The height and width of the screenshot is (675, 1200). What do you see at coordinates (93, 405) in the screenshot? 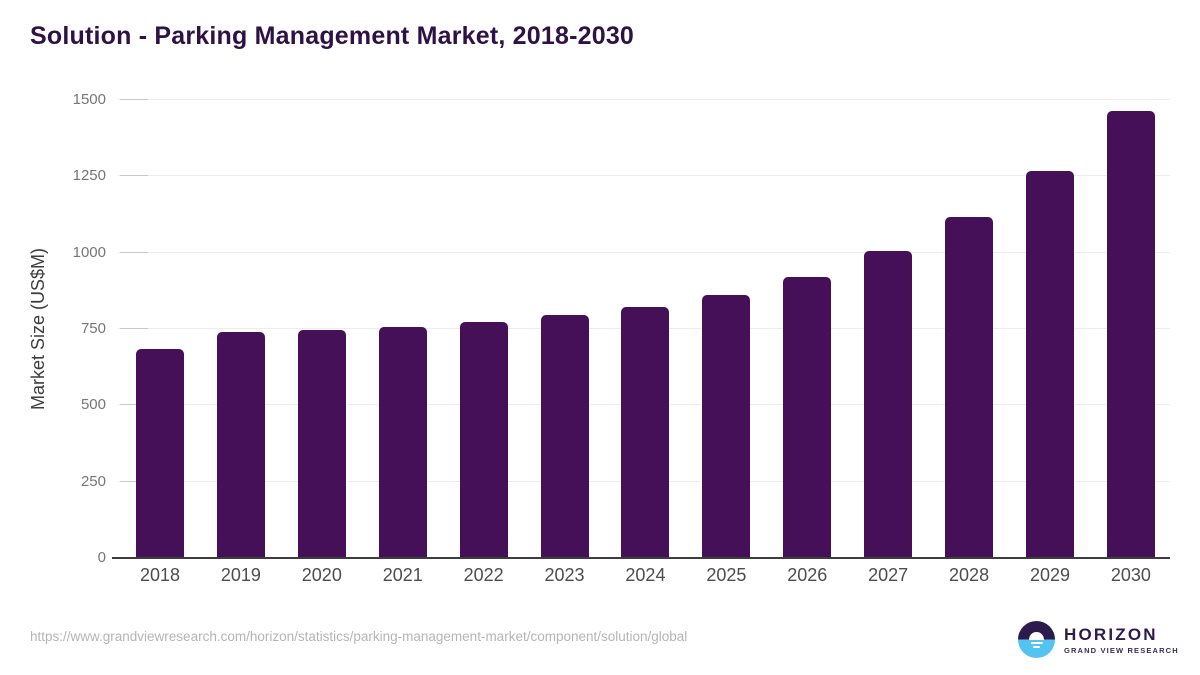
I see `y-tick-label: 500` at bounding box center [93, 405].